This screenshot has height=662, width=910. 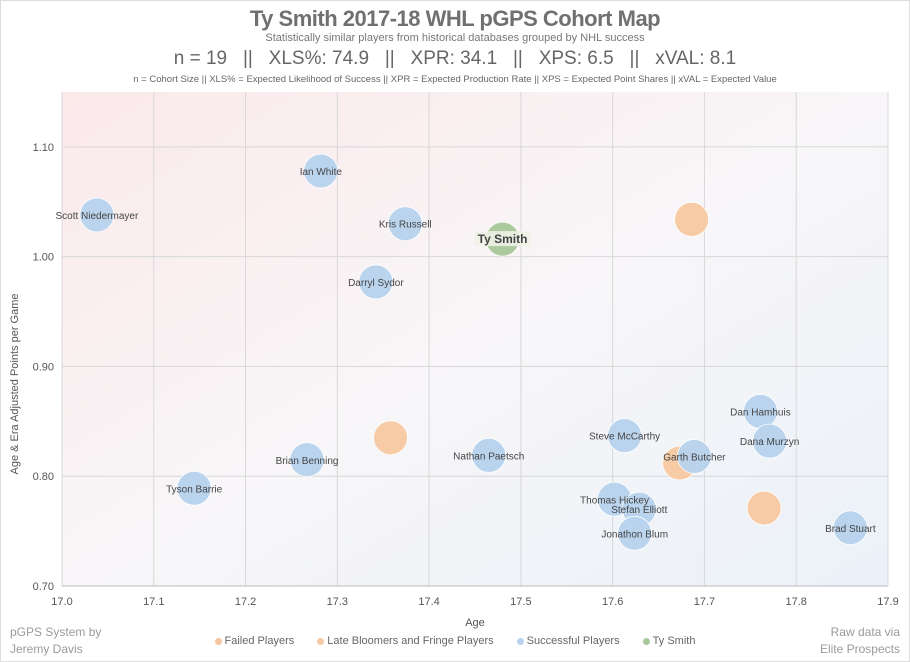 I want to click on data-label: Darryl Sydor, so click(x=376, y=283).